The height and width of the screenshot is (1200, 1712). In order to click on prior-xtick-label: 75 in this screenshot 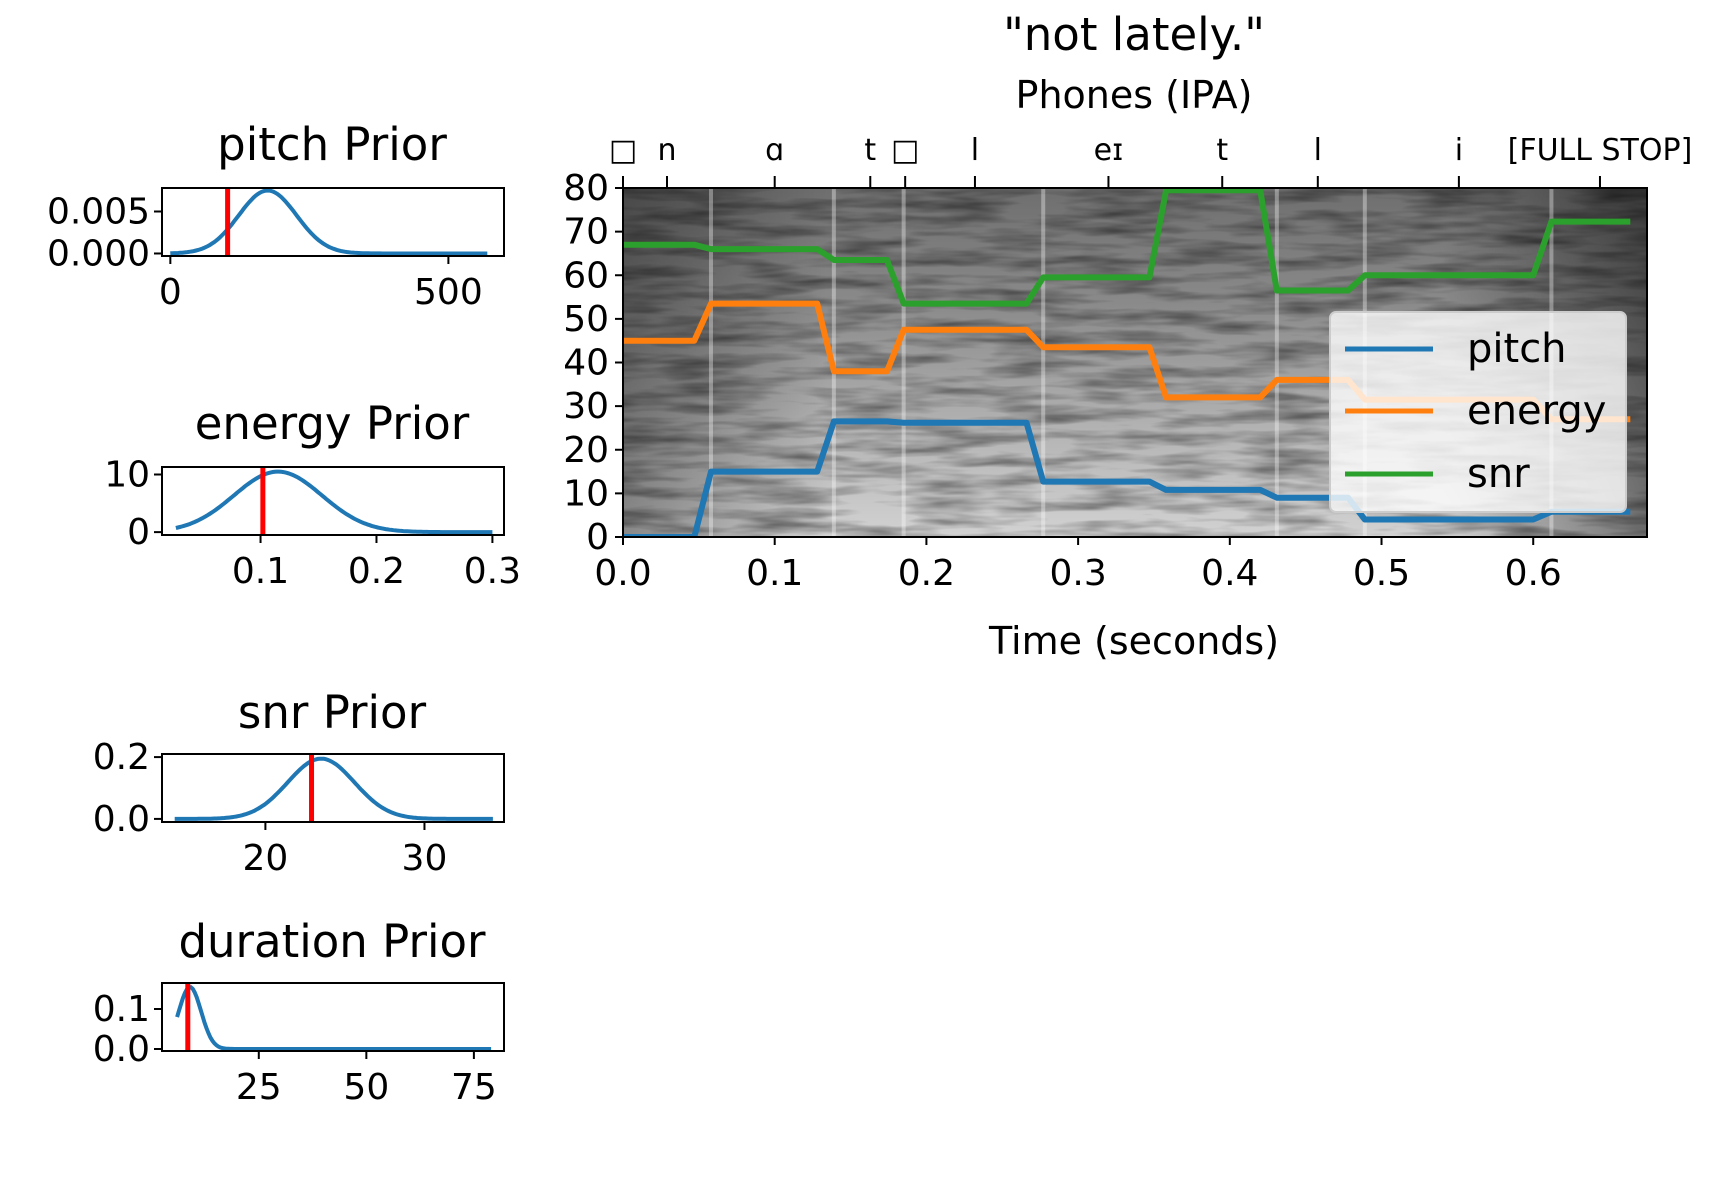, I will do `click(474, 1087)`.